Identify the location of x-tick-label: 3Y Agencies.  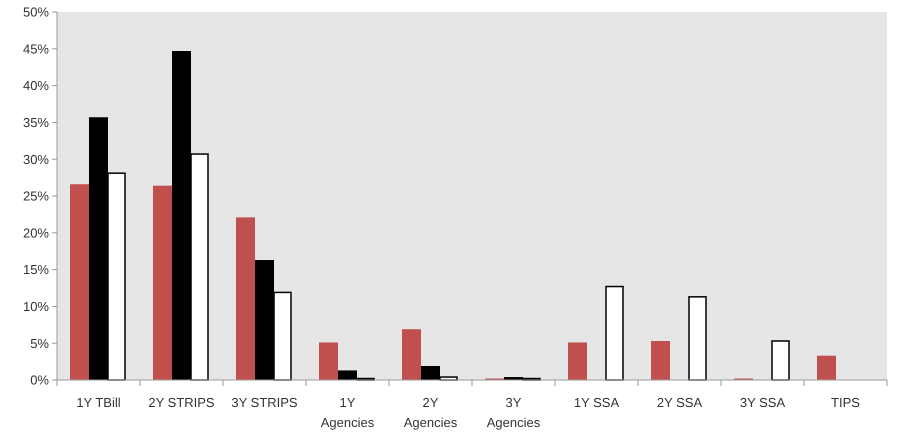
(513, 412).